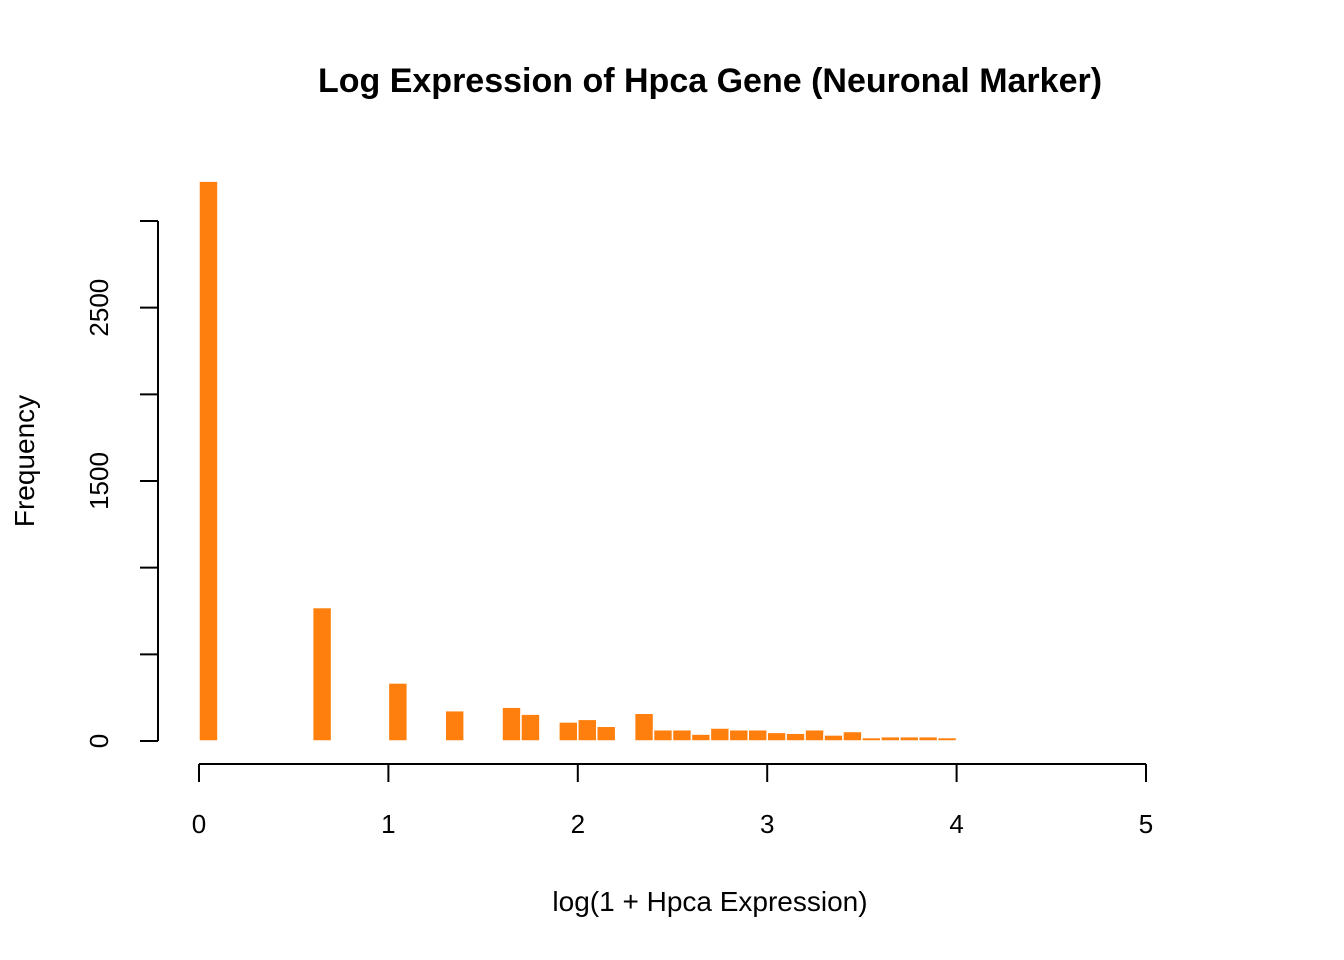 Image resolution: width=1344 pixels, height=960 pixels. I want to click on x-axis-label: log(1 + Hpca Expression), so click(709, 901).